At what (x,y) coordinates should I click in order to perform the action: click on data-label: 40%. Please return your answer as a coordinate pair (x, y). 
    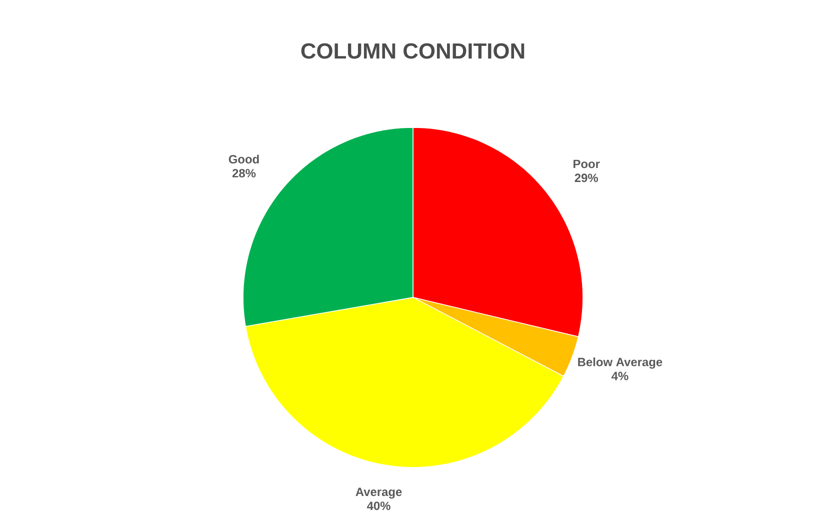
    Looking at the image, I should click on (378, 505).